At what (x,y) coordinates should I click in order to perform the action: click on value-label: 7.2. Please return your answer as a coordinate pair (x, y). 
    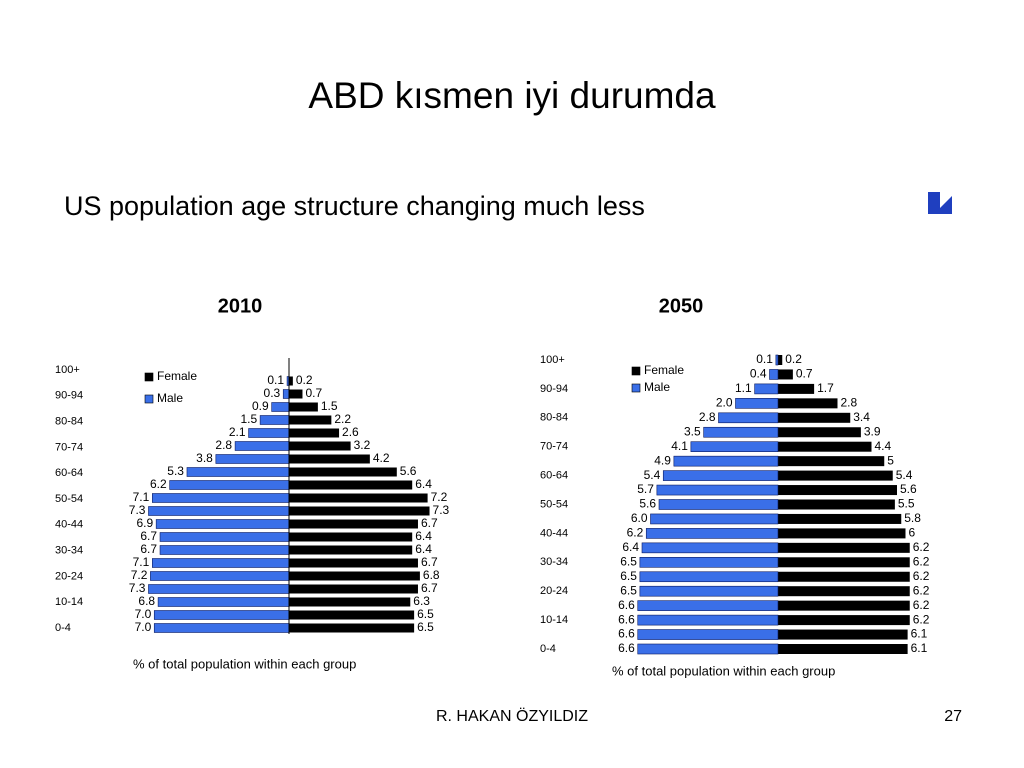
    Looking at the image, I should click on (439, 497).